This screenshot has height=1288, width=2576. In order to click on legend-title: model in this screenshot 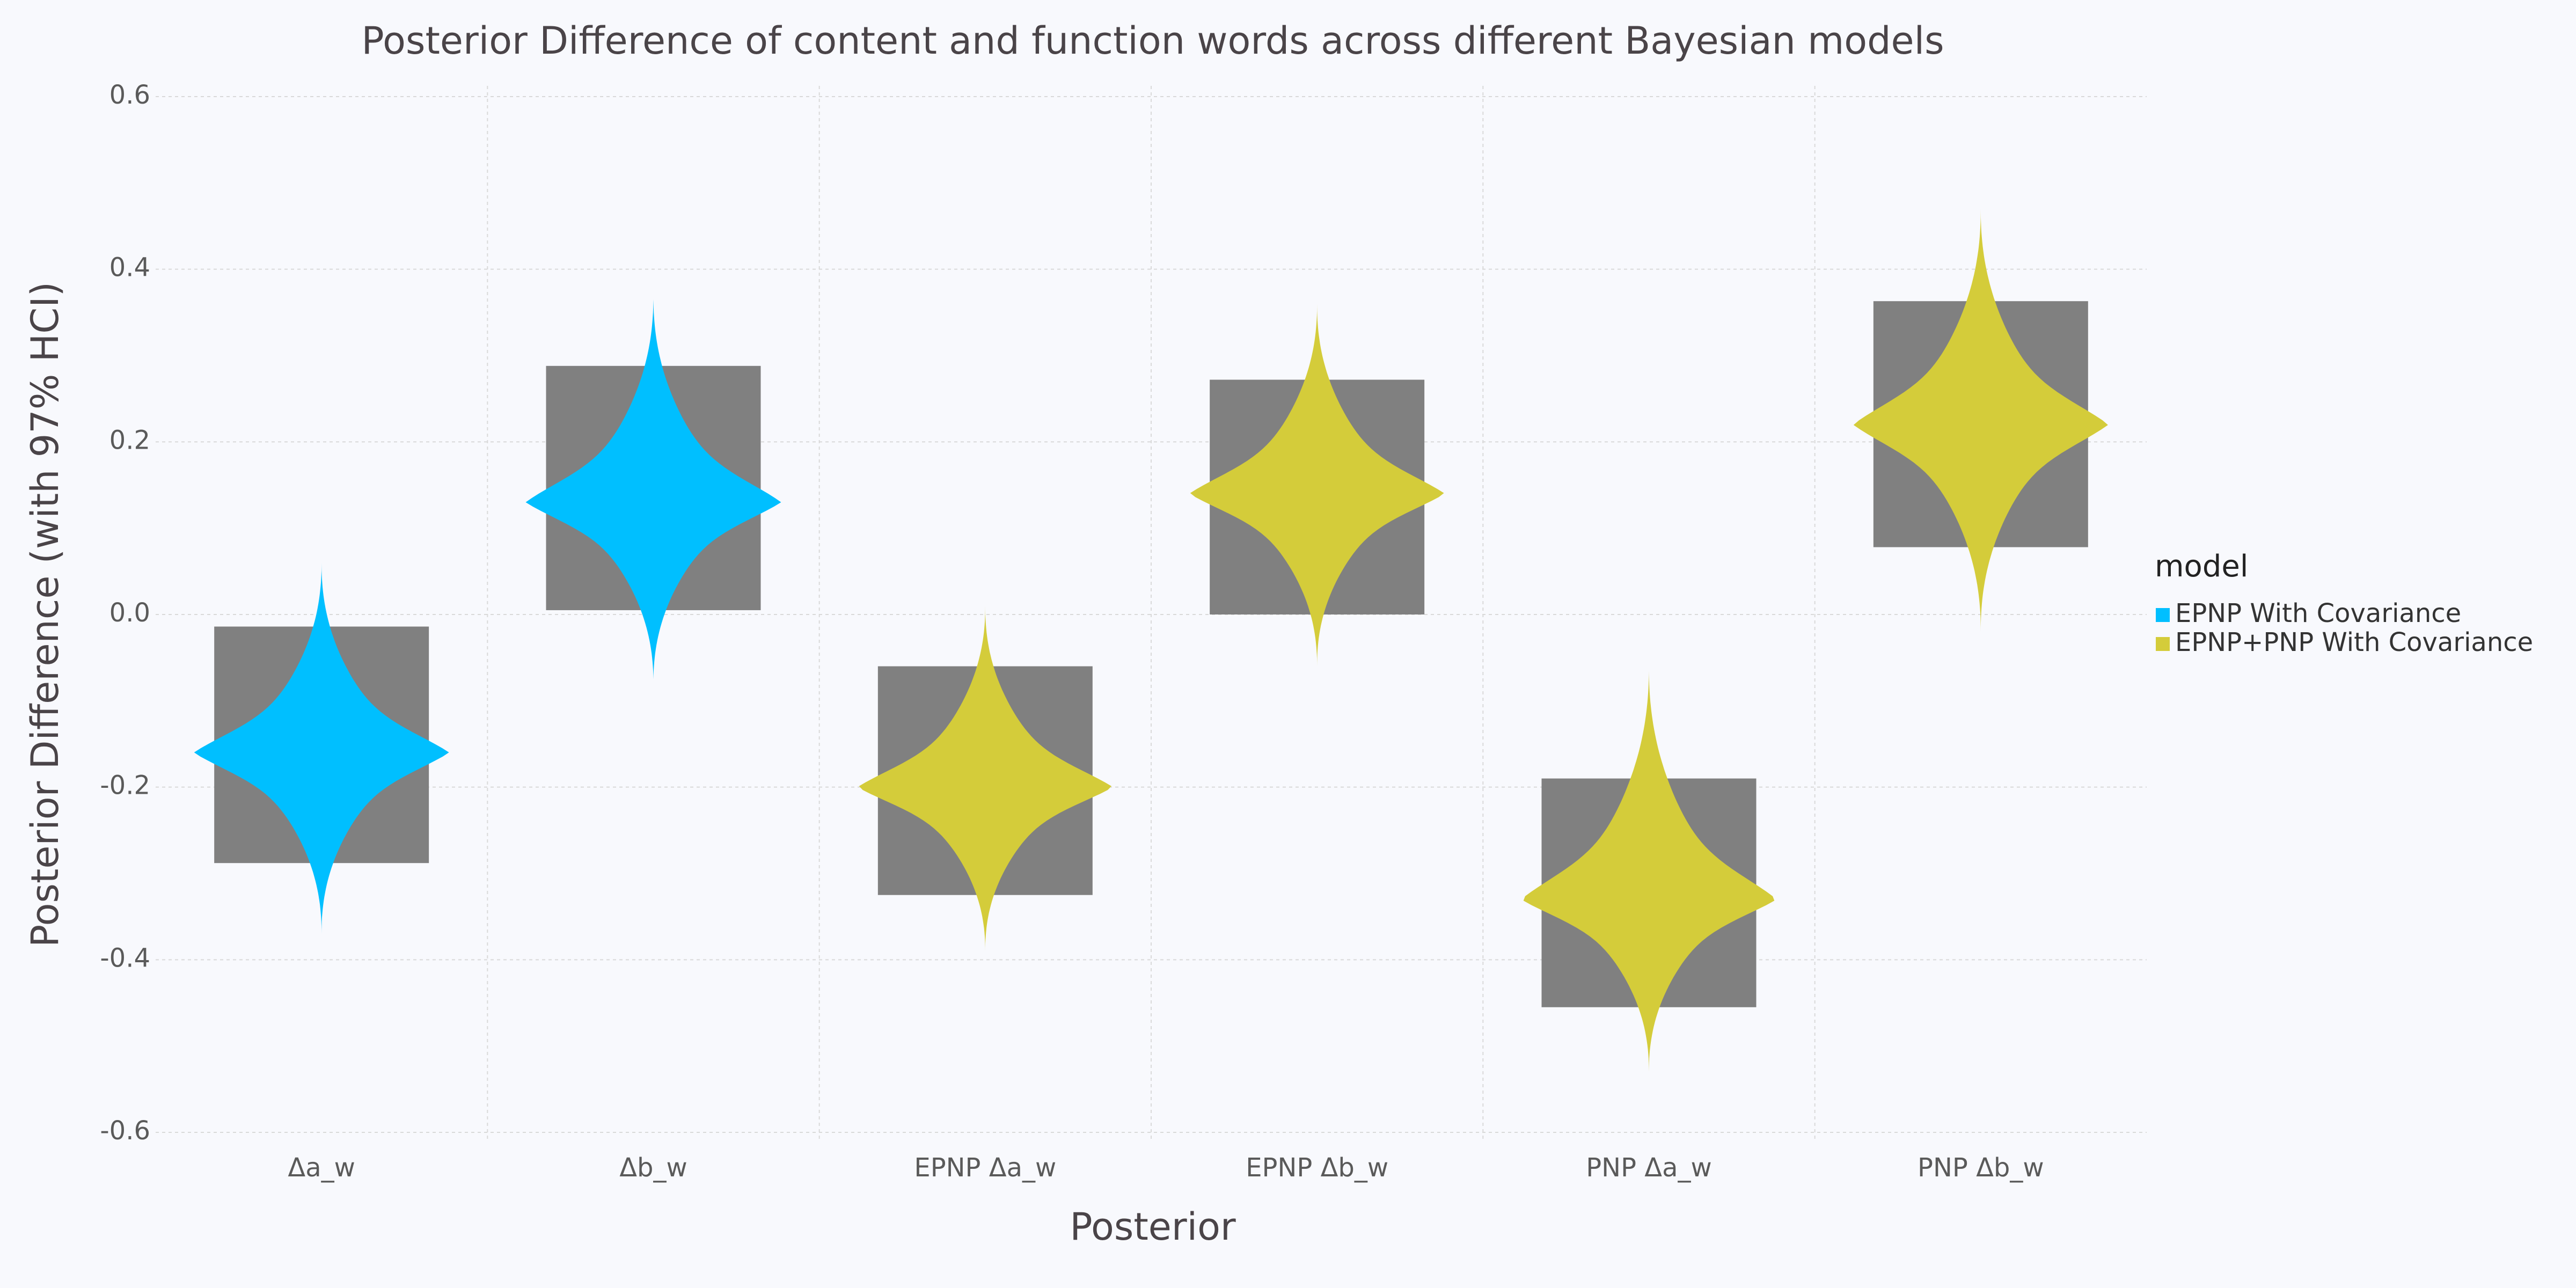, I will do `click(2201, 566)`.